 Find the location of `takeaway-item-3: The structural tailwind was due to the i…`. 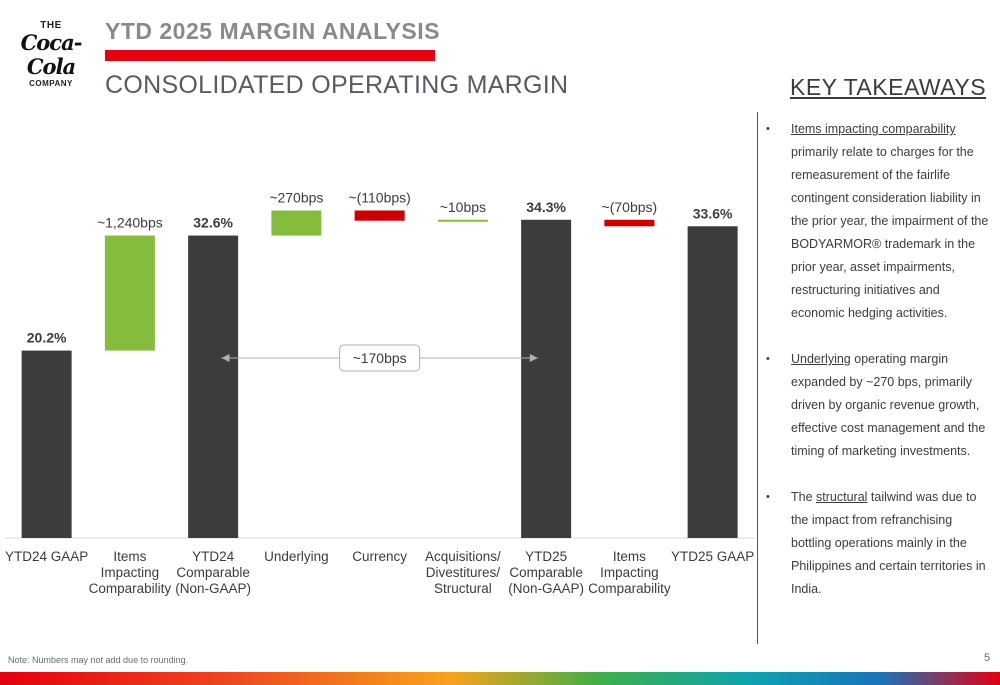

takeaway-item-3: The structural tailwind was due to the i… is located at coordinates (879, 543).